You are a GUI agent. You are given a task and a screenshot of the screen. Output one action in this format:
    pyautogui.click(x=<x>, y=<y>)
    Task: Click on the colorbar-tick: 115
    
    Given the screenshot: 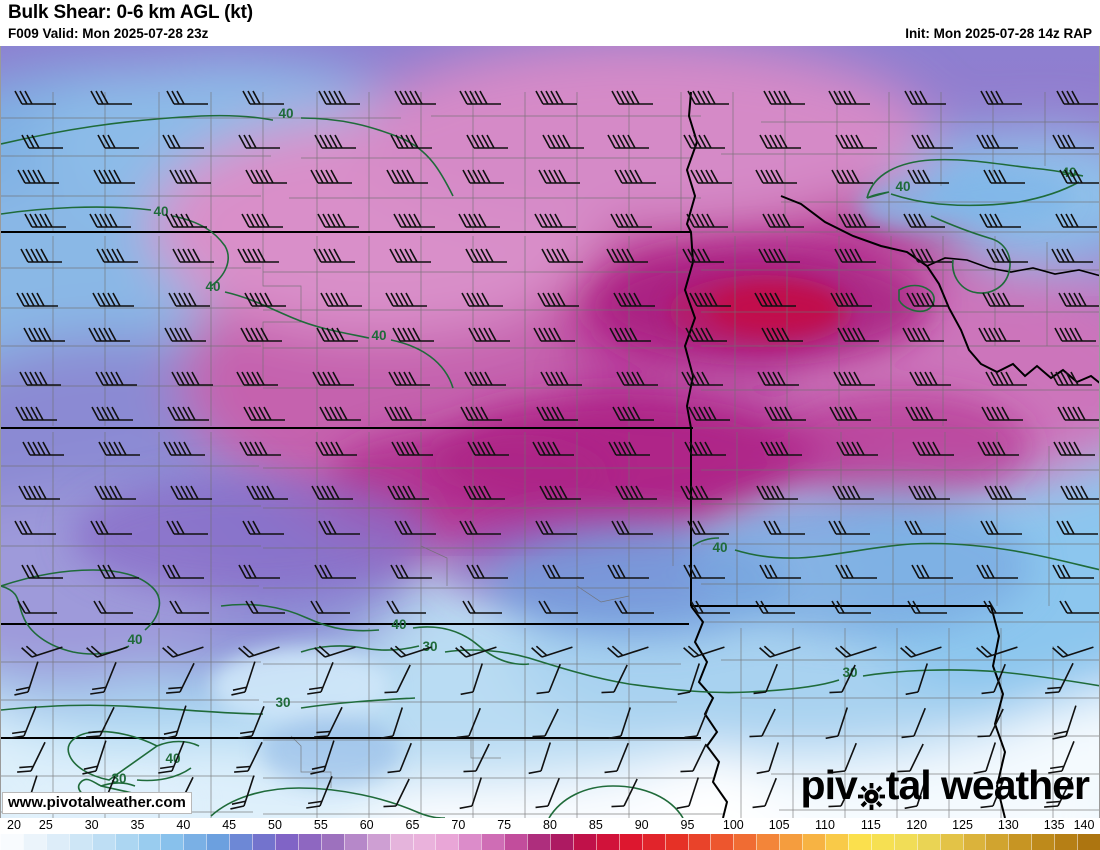 What is the action you would take?
    pyautogui.click(x=870, y=825)
    